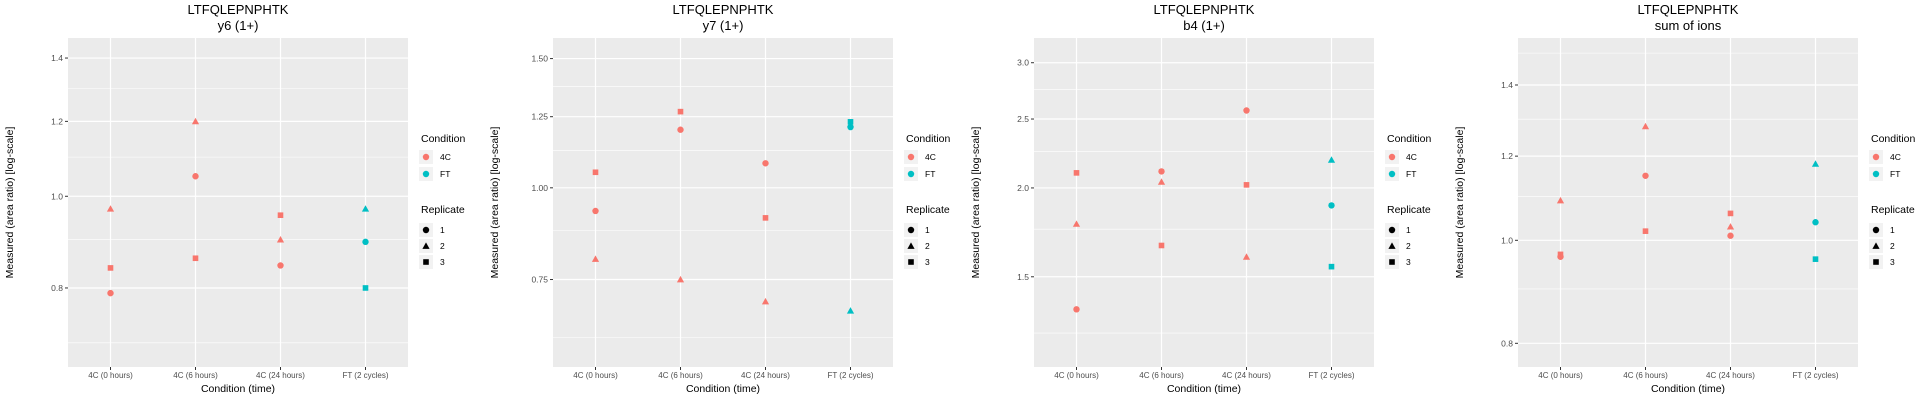 The height and width of the screenshot is (400, 1920). I want to click on chart-subtitle: sum of ions, so click(1688, 25).